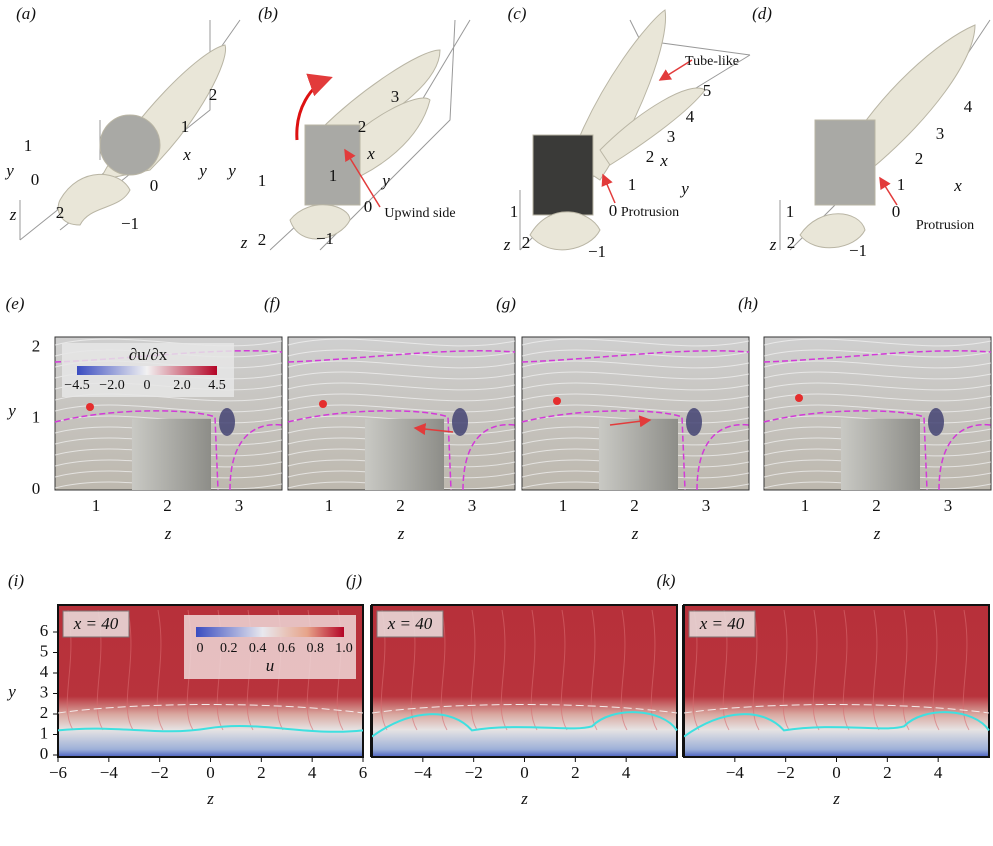 This screenshot has height=846, width=993. Describe the element at coordinates (11, 410) in the screenshot. I see `y-axis-label: y` at that location.